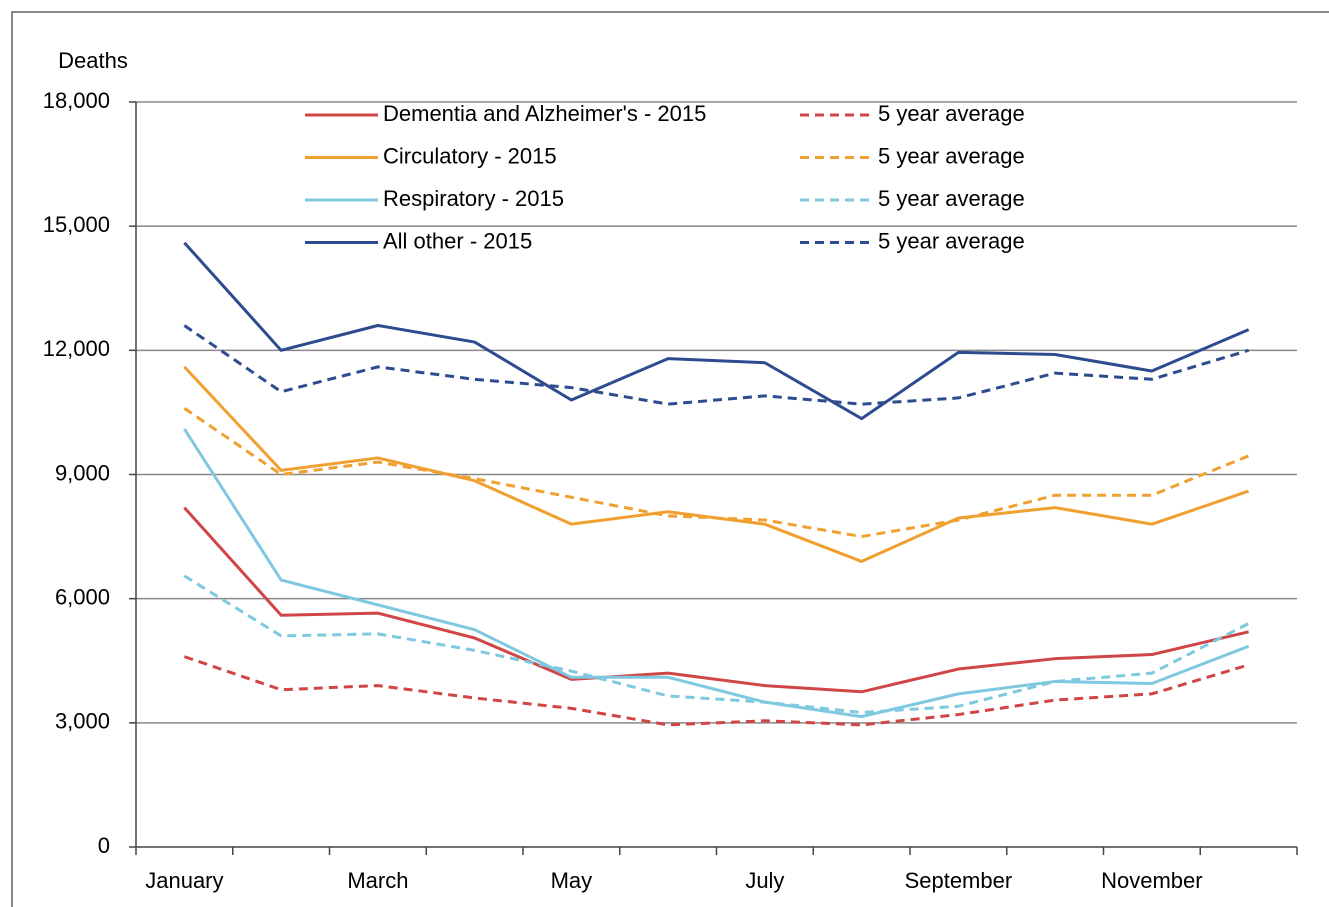 This screenshot has width=1329, height=907. Describe the element at coordinates (76, 100) in the screenshot. I see `y-tick-label: 18,000` at that location.